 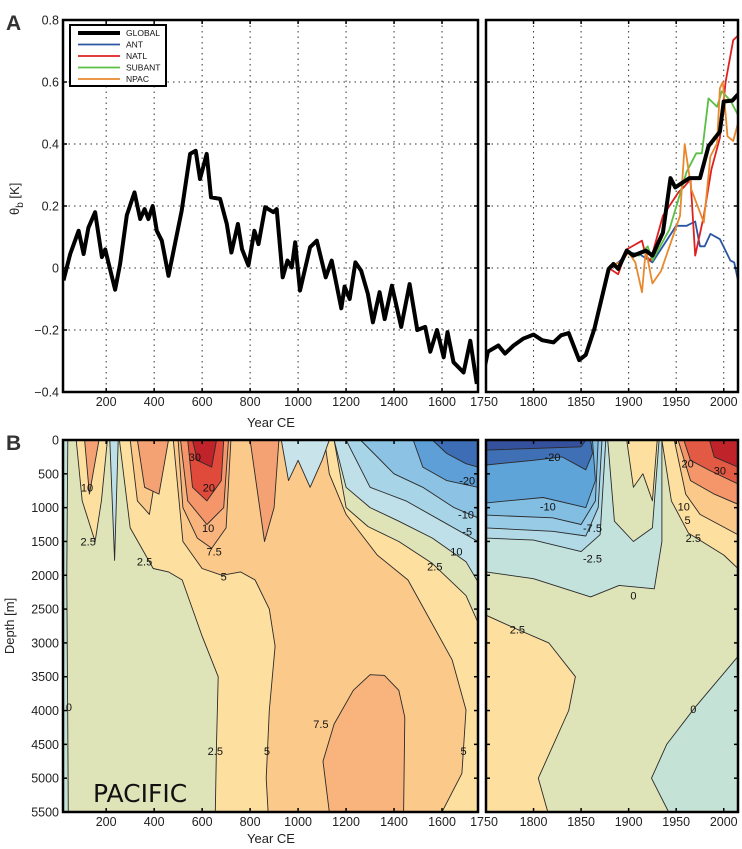 What do you see at coordinates (442, 822) in the screenshot?
I see `x-tick-label: 1600` at bounding box center [442, 822].